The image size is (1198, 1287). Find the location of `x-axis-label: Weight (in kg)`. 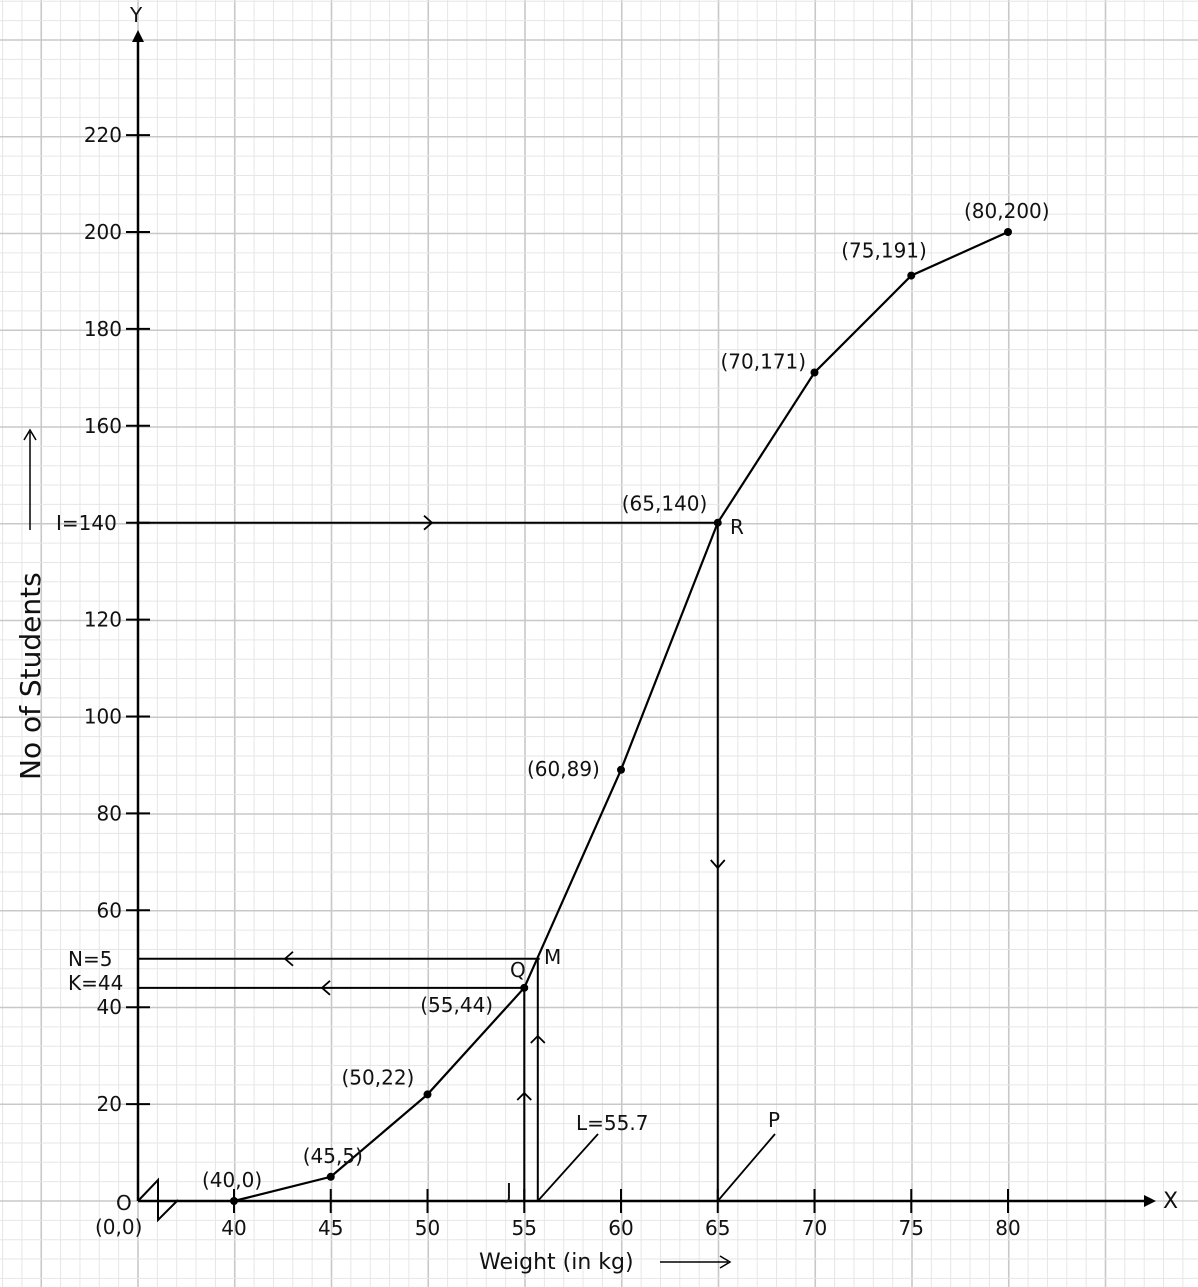

x-axis-label: Weight (in kg) is located at coordinates (556, 1262).